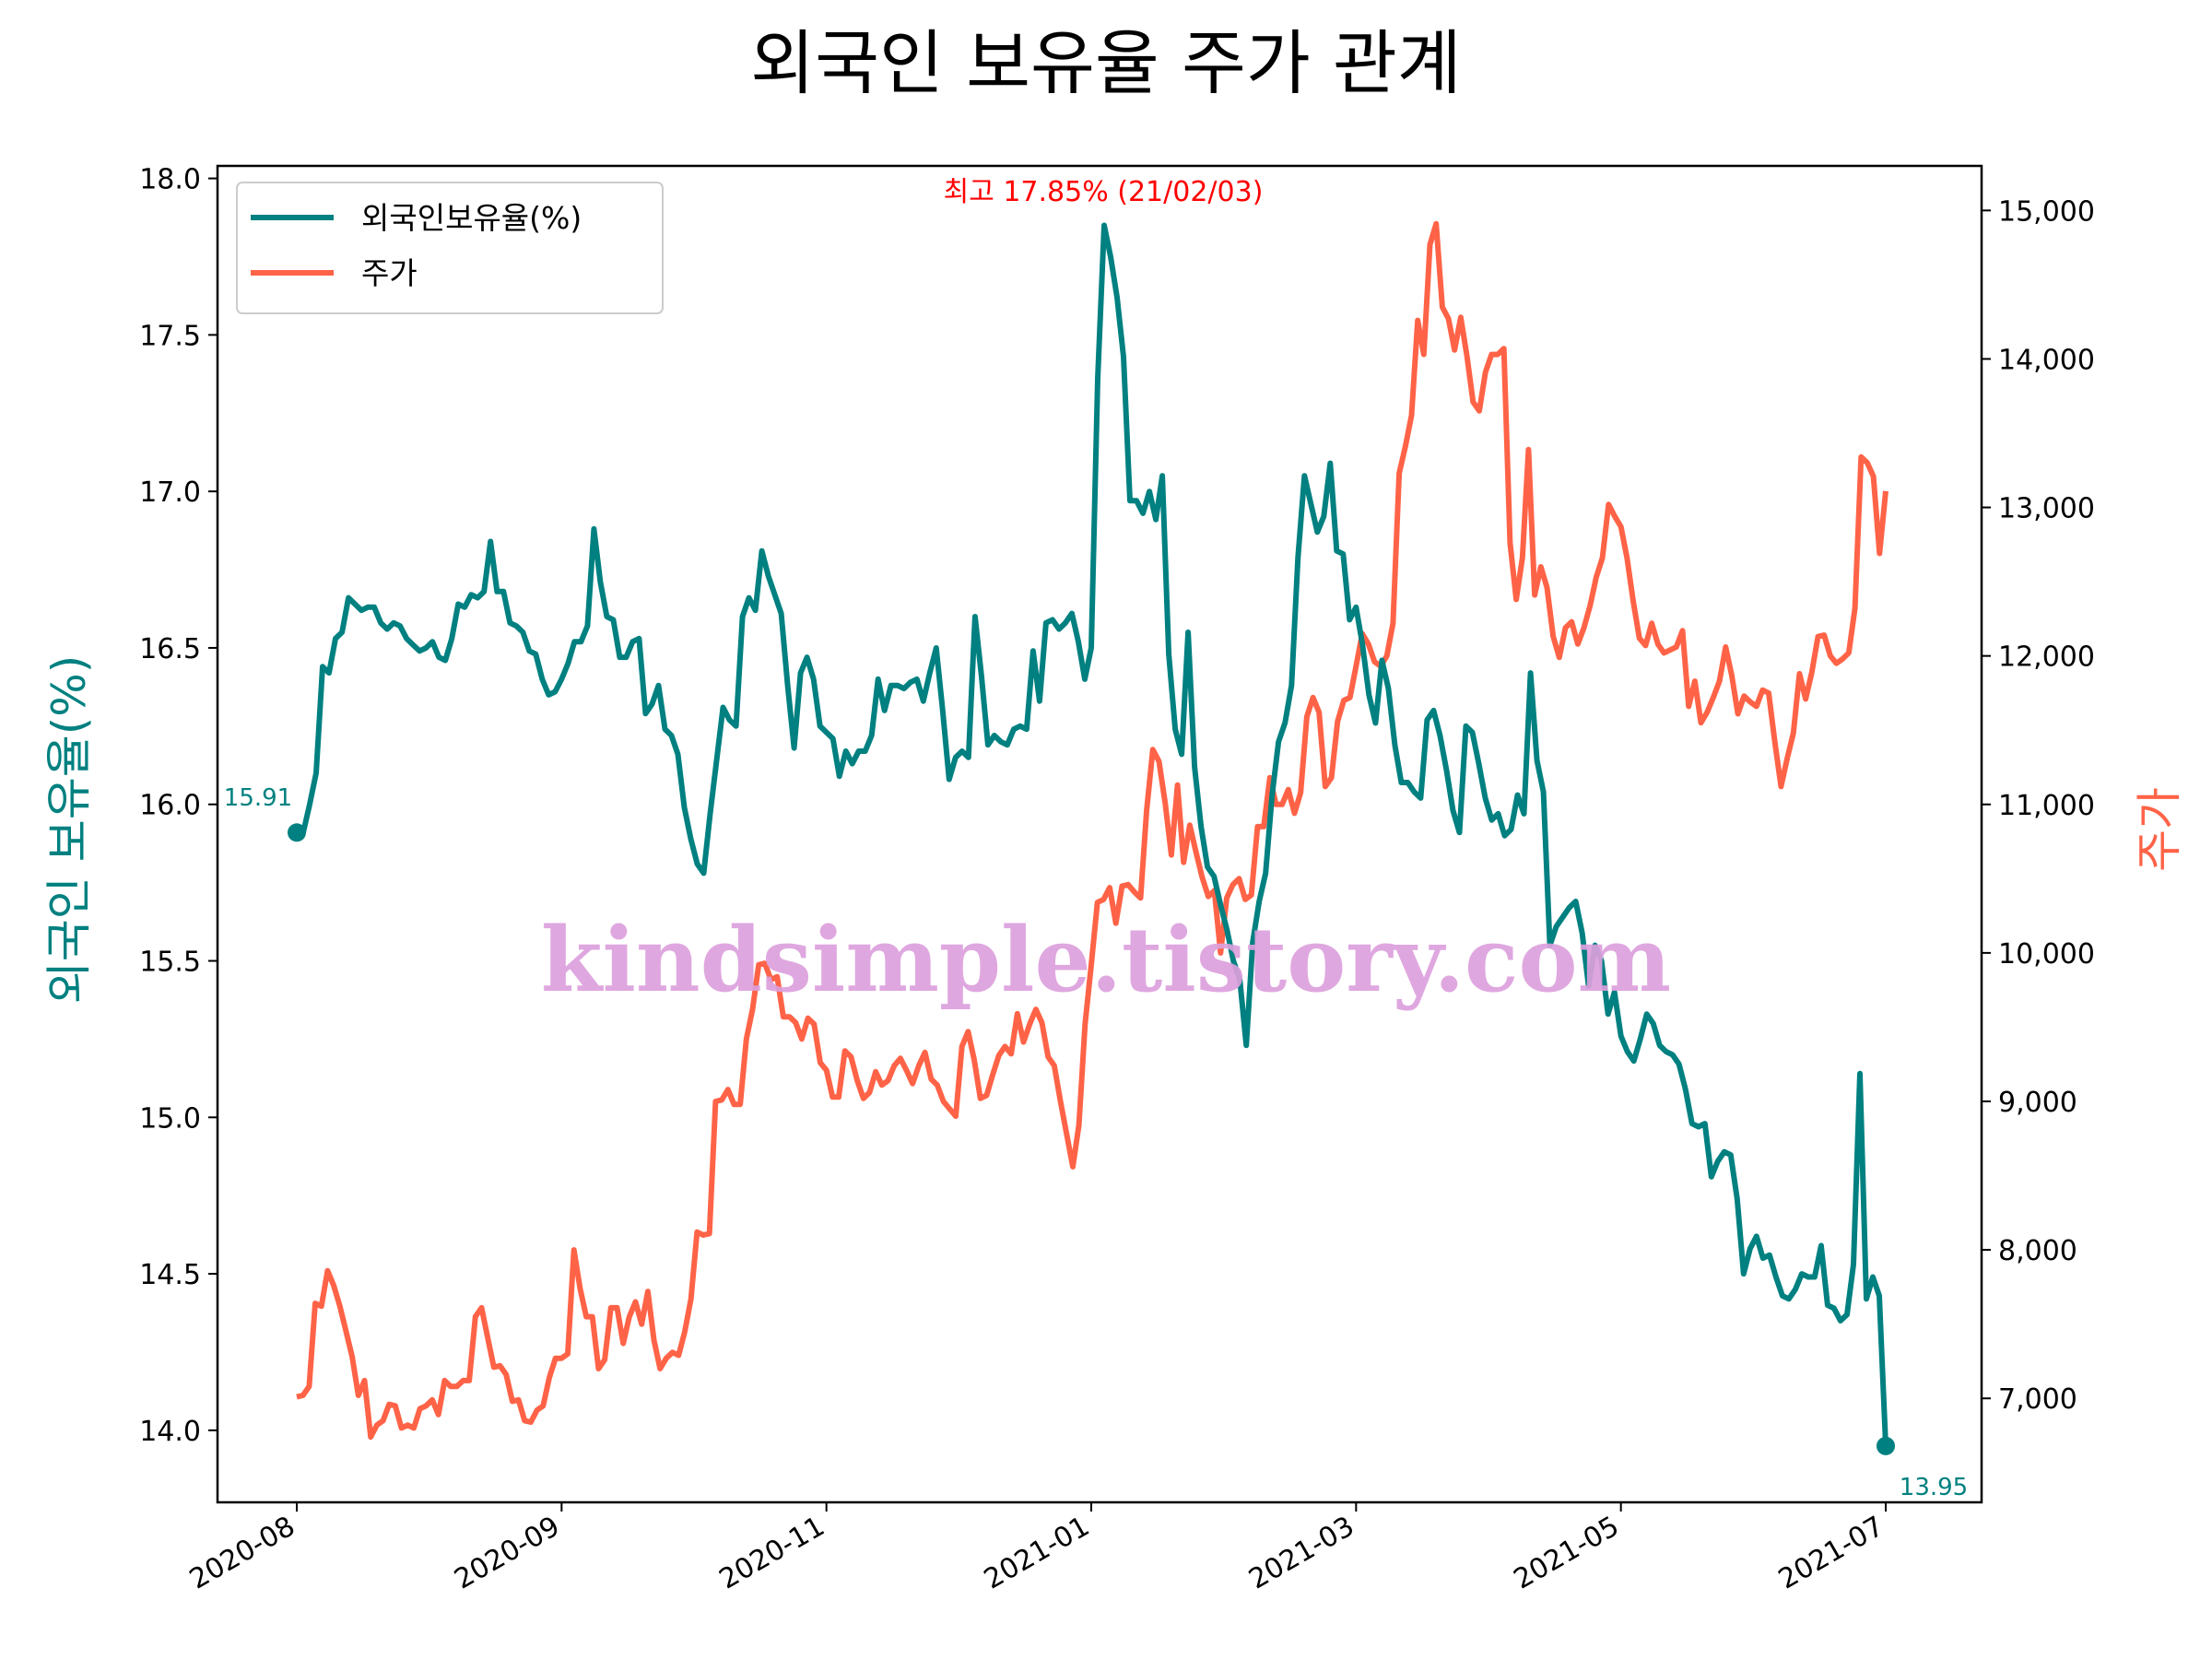 The image size is (2212, 1659). Describe the element at coordinates (1106, 63) in the screenshot. I see `chart-title: 외국인 보유율 주가 관계` at that location.